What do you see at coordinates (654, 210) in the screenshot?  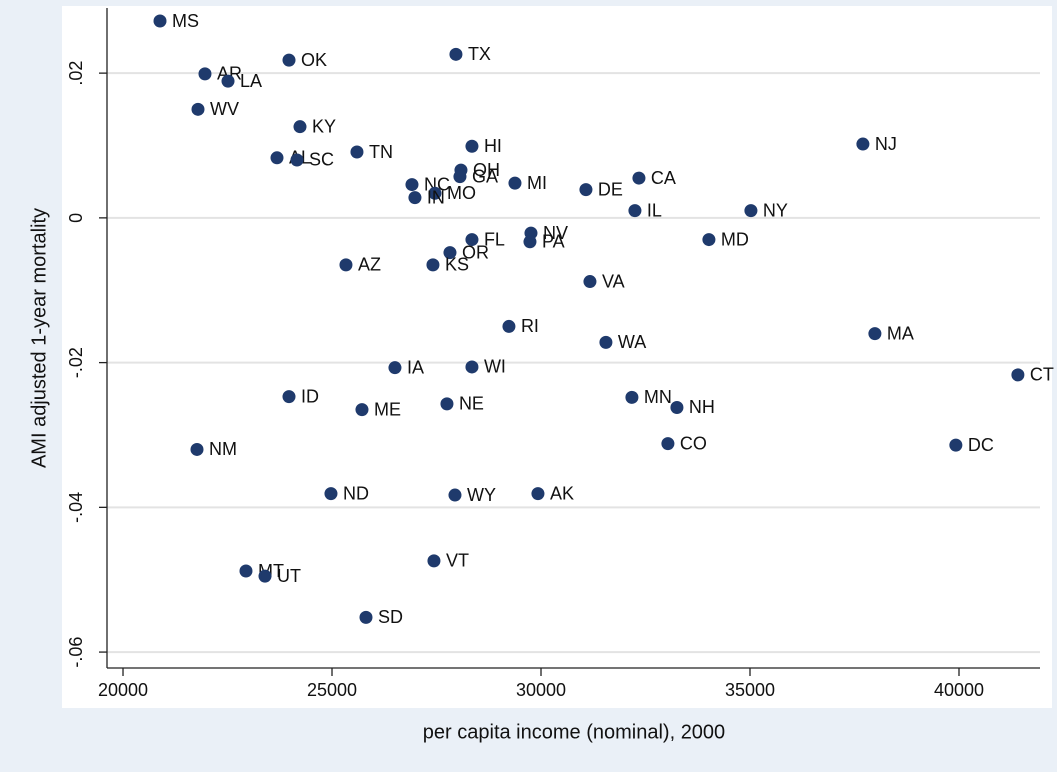 I see `point-label: IL` at bounding box center [654, 210].